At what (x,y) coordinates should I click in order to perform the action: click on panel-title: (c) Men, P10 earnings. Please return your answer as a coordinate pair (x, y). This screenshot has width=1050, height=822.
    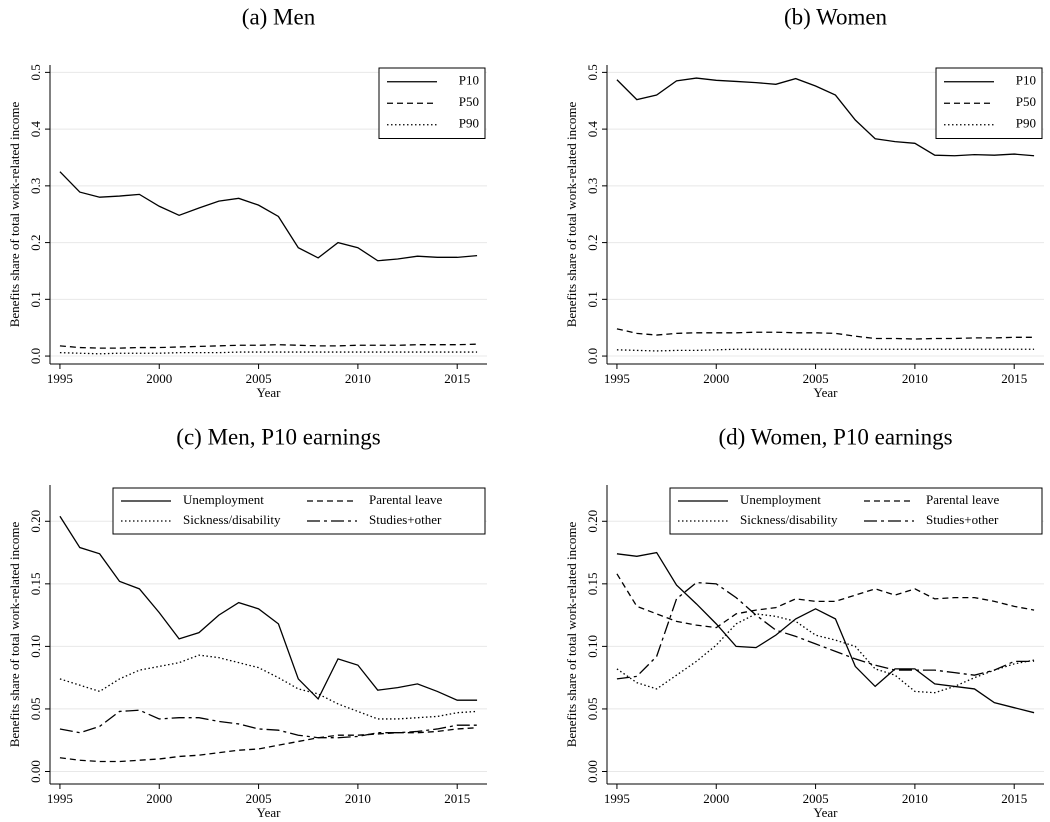
    Looking at the image, I should click on (278, 436).